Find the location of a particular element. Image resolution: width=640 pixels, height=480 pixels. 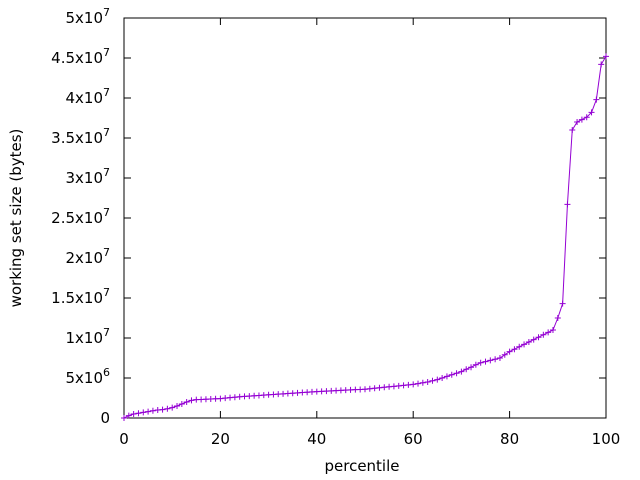

y-tick-label: 5x10⁶ is located at coordinates (87, 376).